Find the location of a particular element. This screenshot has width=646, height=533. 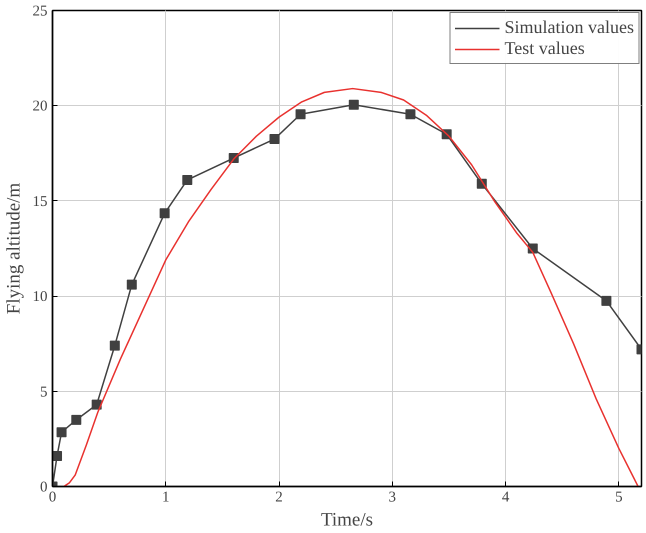

x-axis-title: Time/s is located at coordinates (347, 520).